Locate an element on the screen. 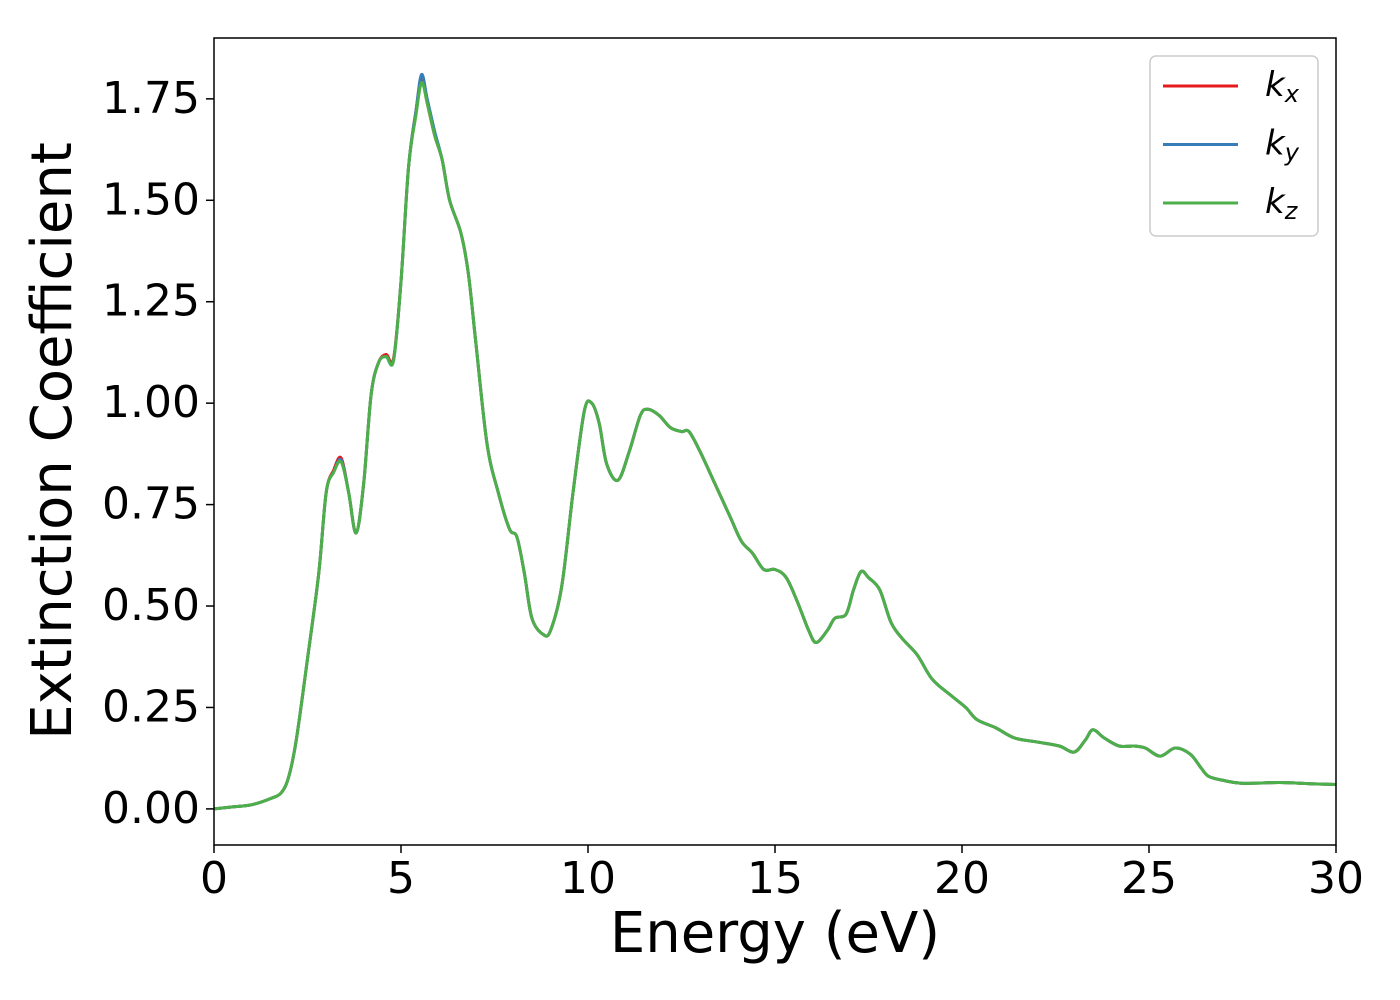 This screenshot has width=1400, height=1000. y-tick-label: 0.00 is located at coordinates (151, 808).